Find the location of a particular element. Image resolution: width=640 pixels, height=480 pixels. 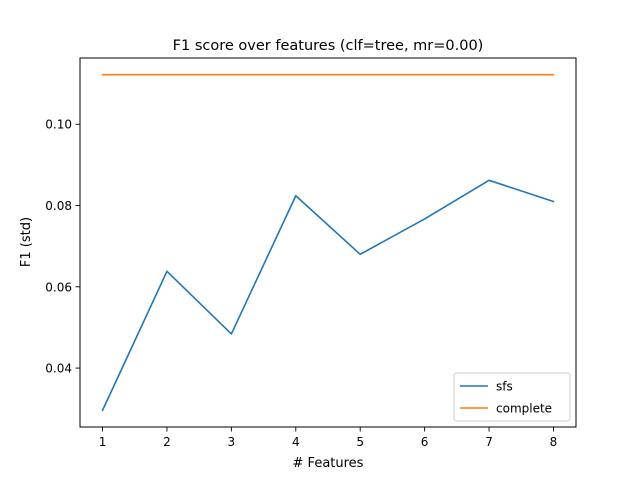

legend: sfs complete is located at coordinates (512, 397).